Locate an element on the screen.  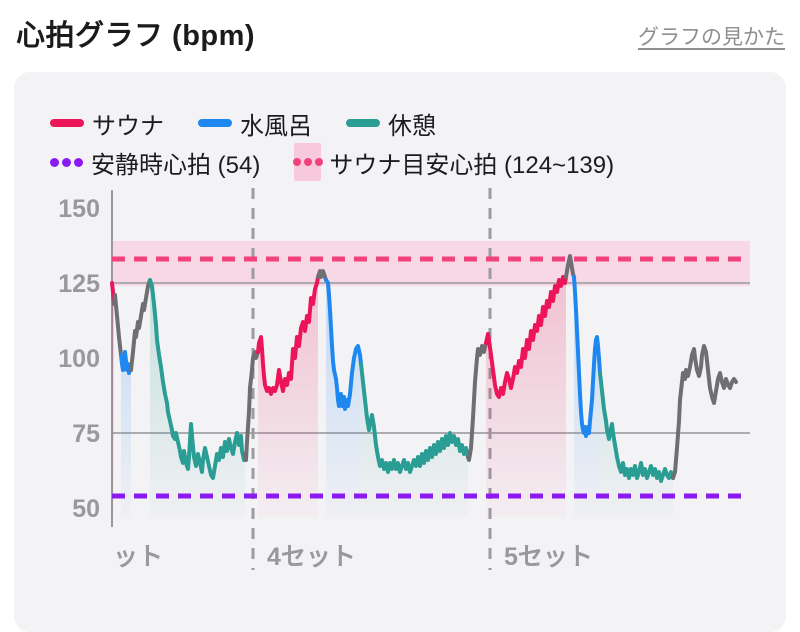
y-tick-label-75: 75 is located at coordinates (86, 434).